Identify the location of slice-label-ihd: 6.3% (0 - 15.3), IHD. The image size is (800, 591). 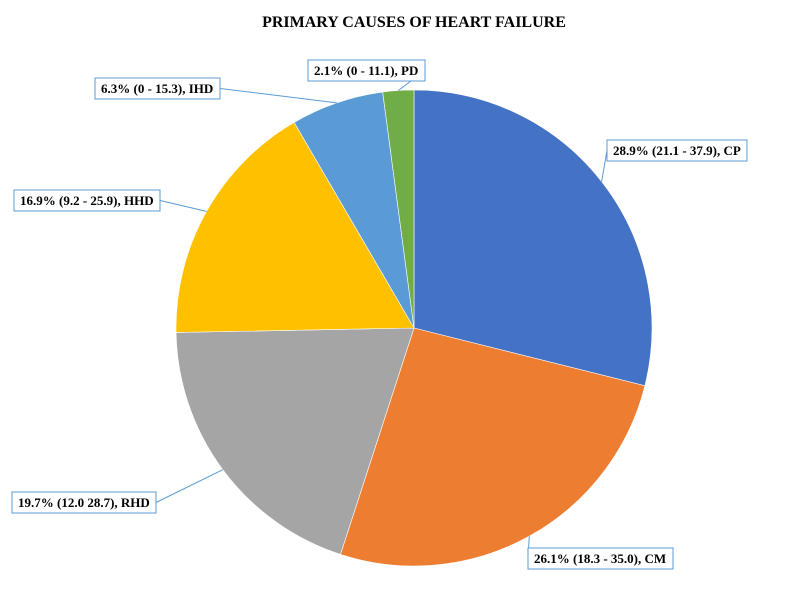
(157, 88).